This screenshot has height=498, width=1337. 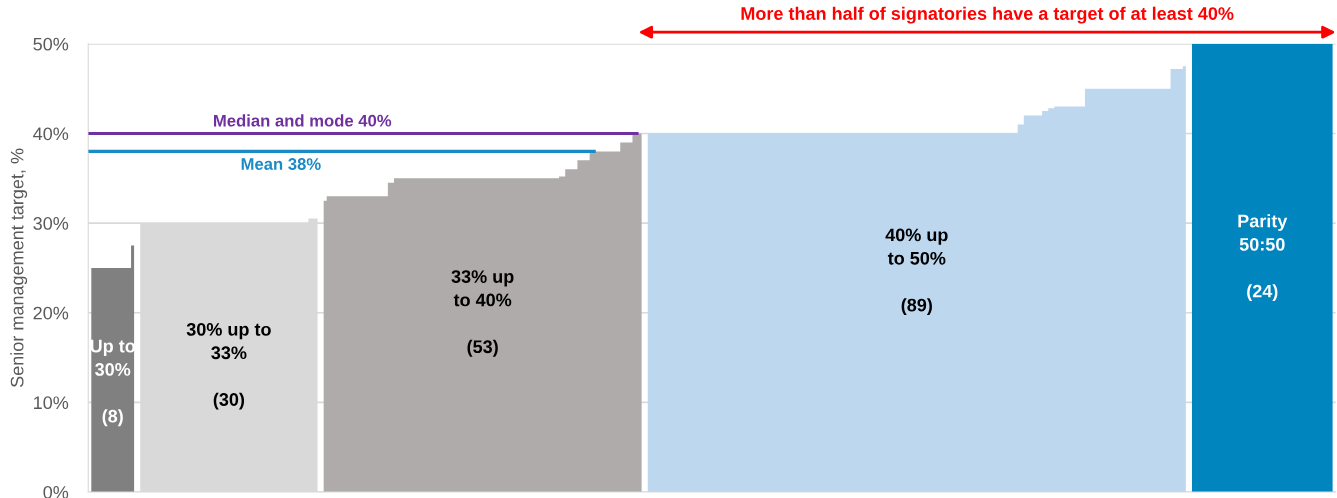 I want to click on y-tick-label: 50%, so click(x=51, y=44).